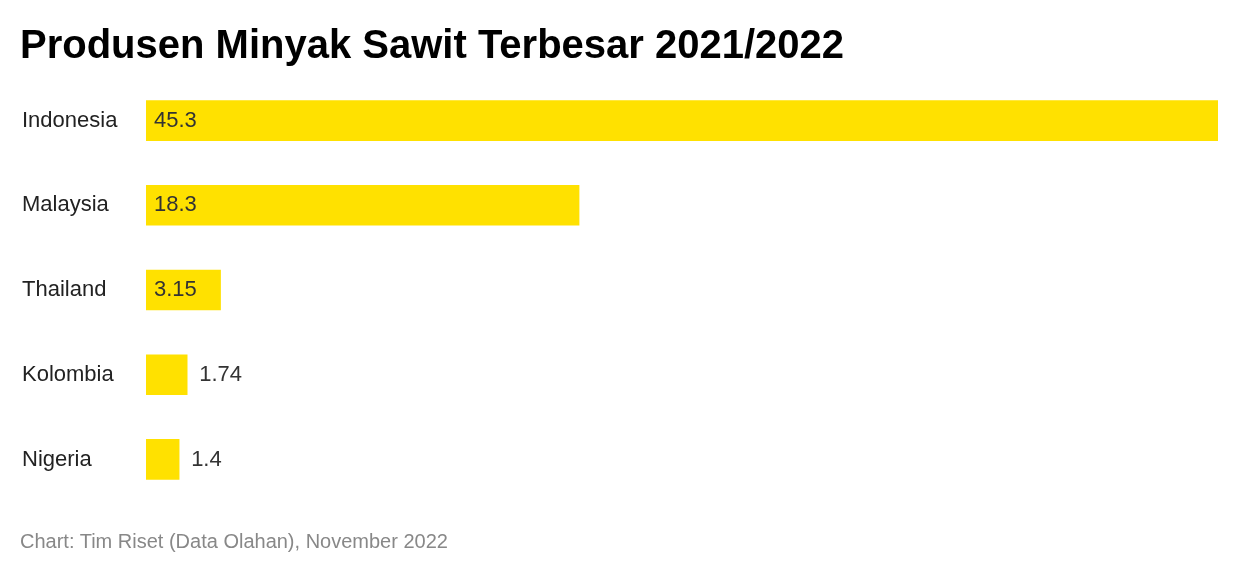 This screenshot has width=1240, height=576. Describe the element at coordinates (68, 373) in the screenshot. I see `y-tick-label: Kolombia` at that location.